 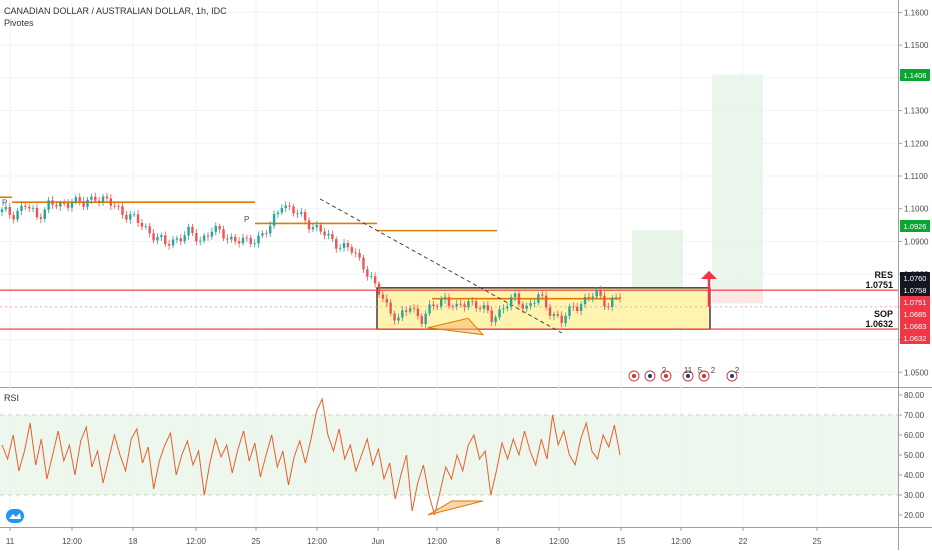 I want to click on rsi-line, so click(x=311, y=456).